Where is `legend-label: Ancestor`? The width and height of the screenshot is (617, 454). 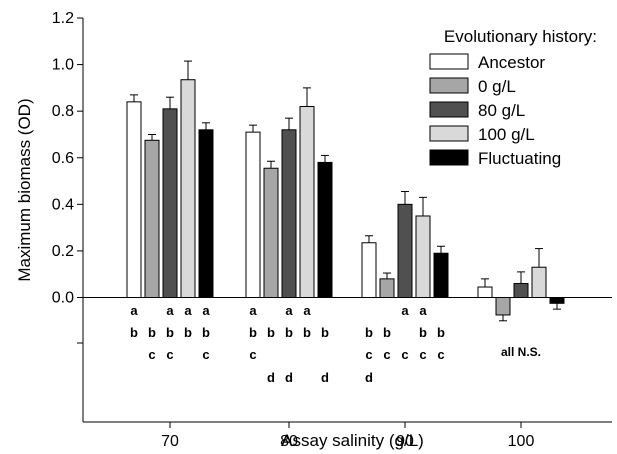 legend-label: Ancestor is located at coordinates (511, 62).